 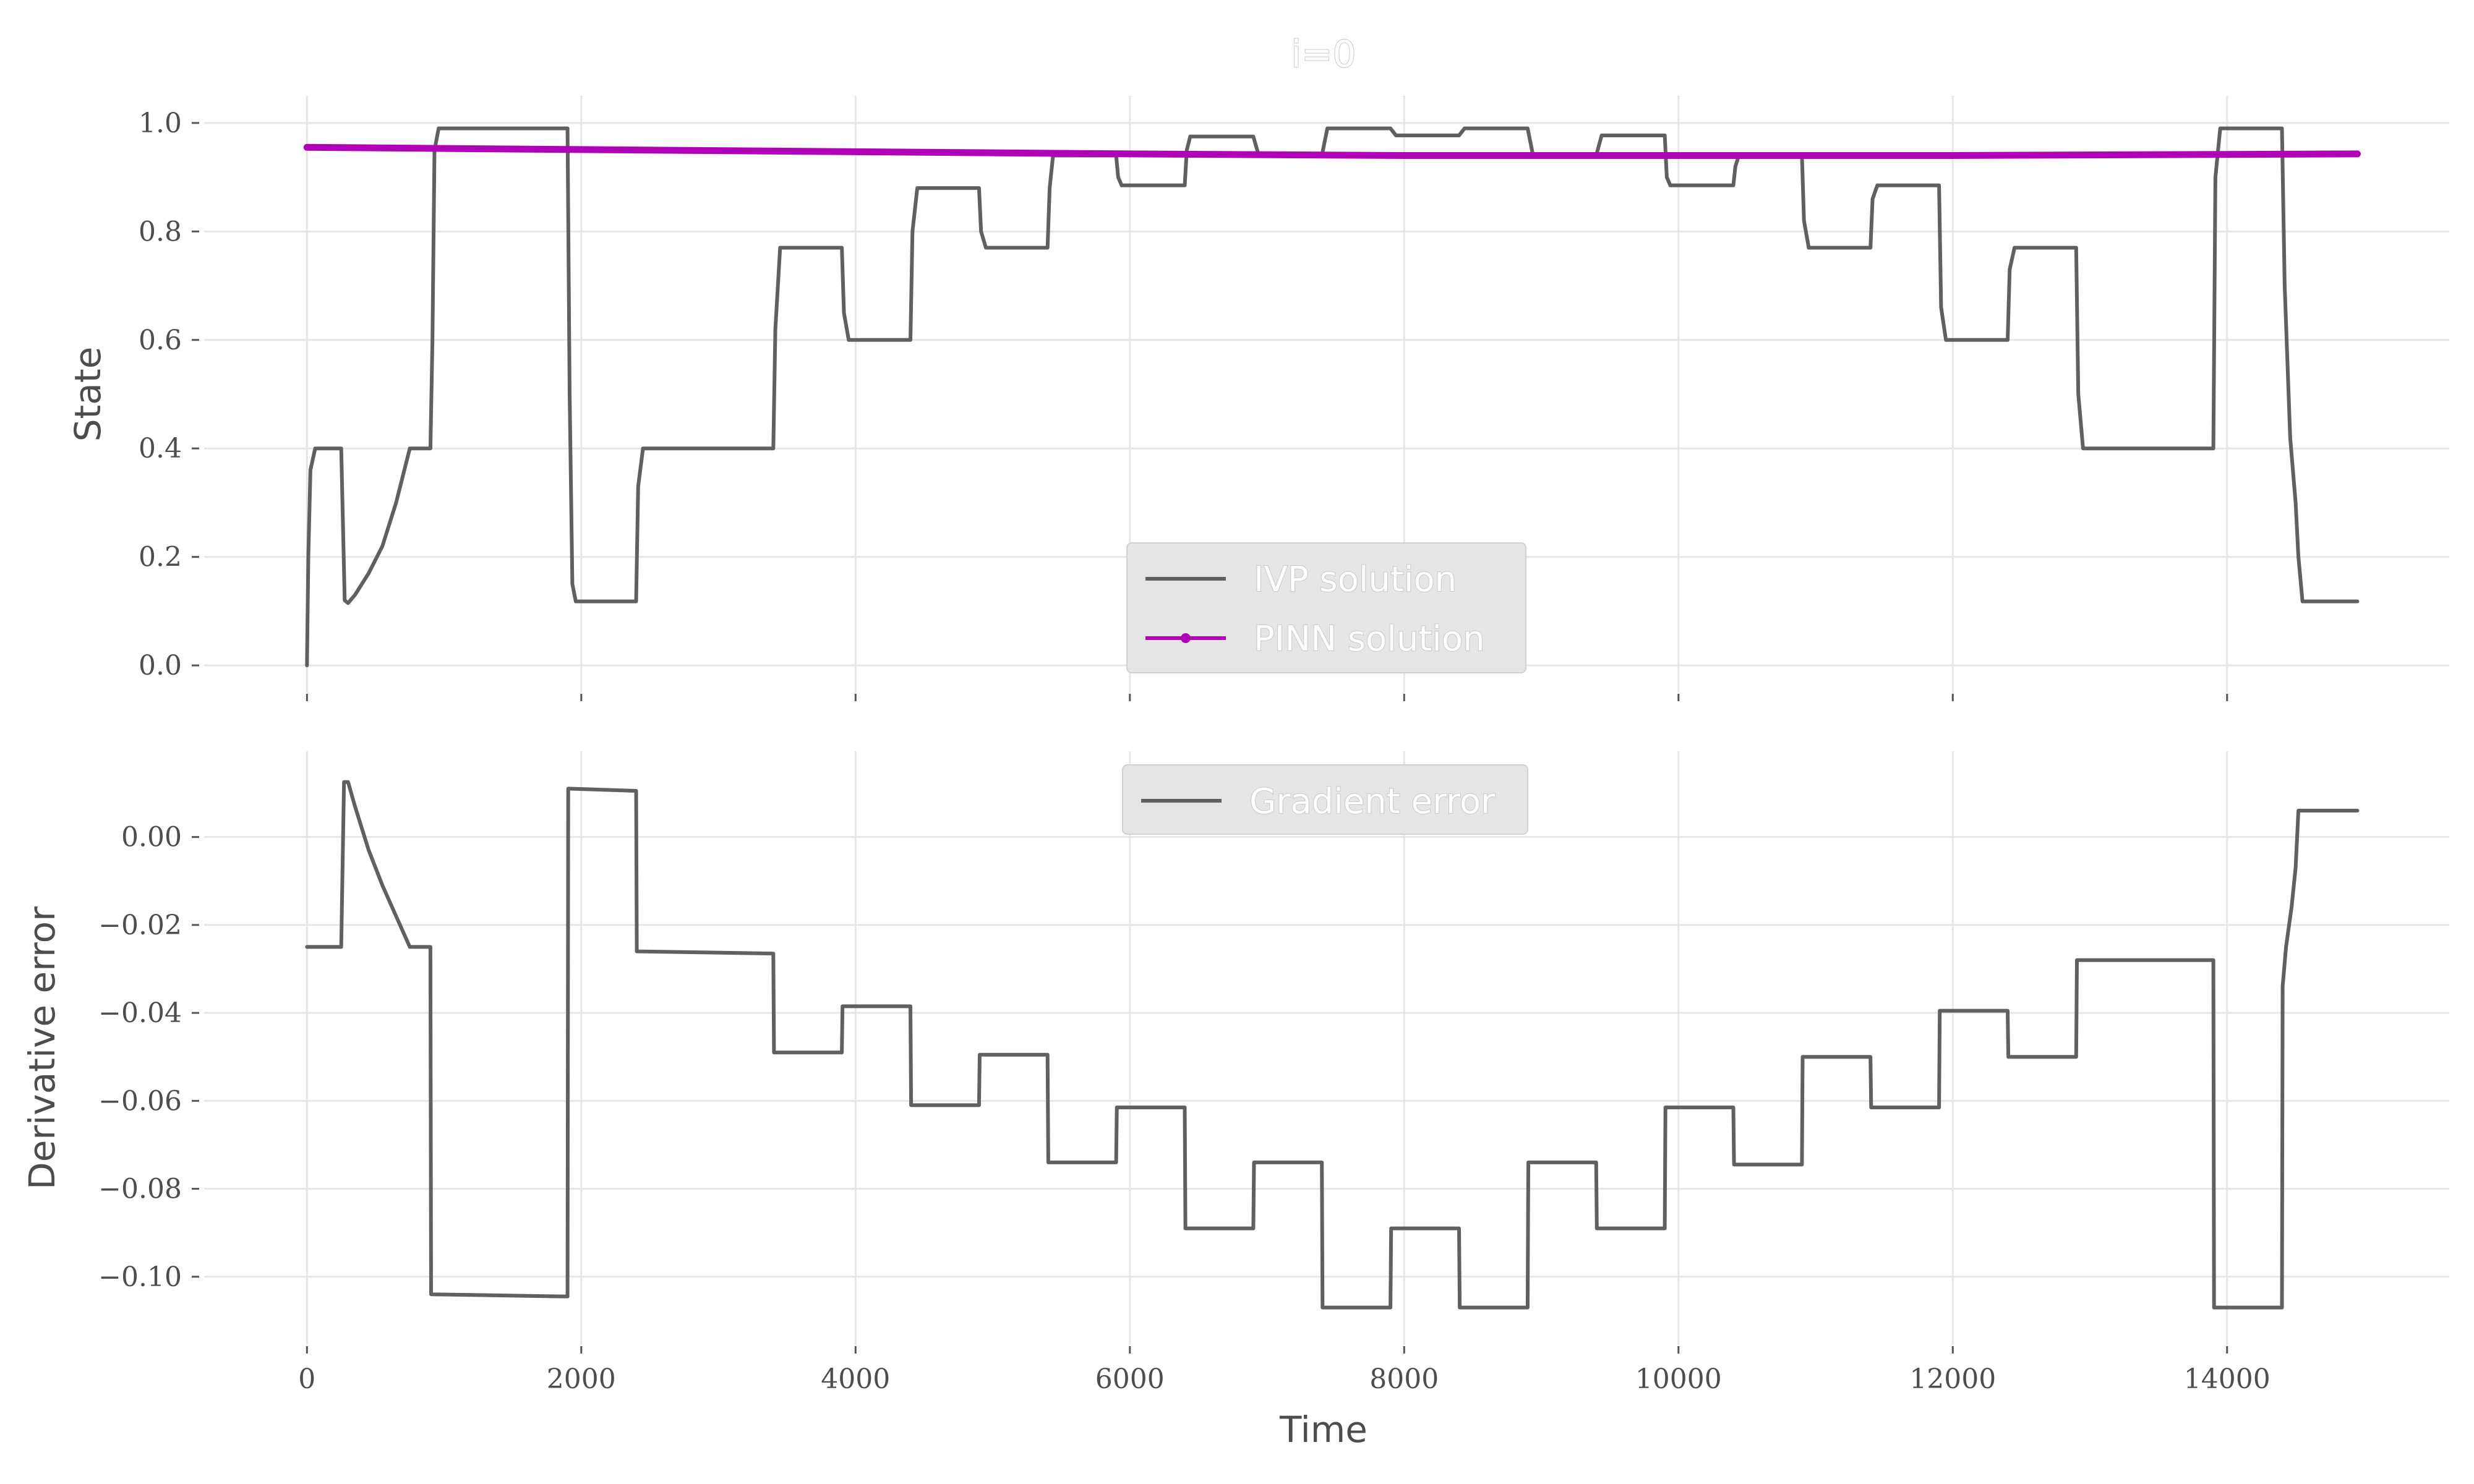 I want to click on y-tick-label: 0.2, so click(x=161, y=557).